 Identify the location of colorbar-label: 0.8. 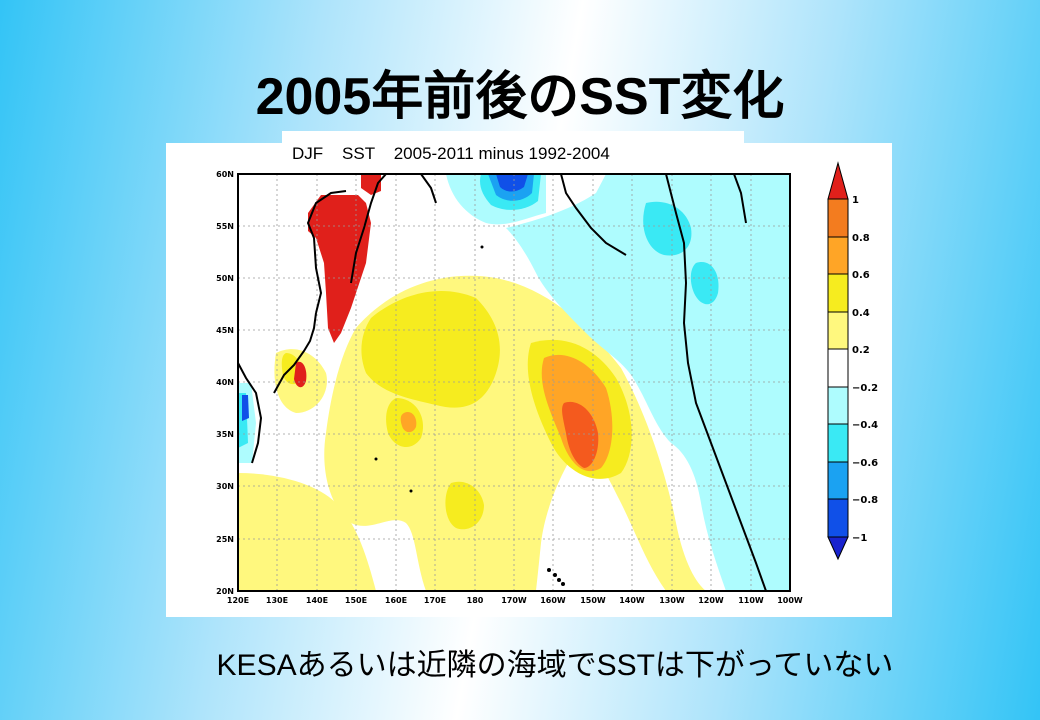
(861, 238).